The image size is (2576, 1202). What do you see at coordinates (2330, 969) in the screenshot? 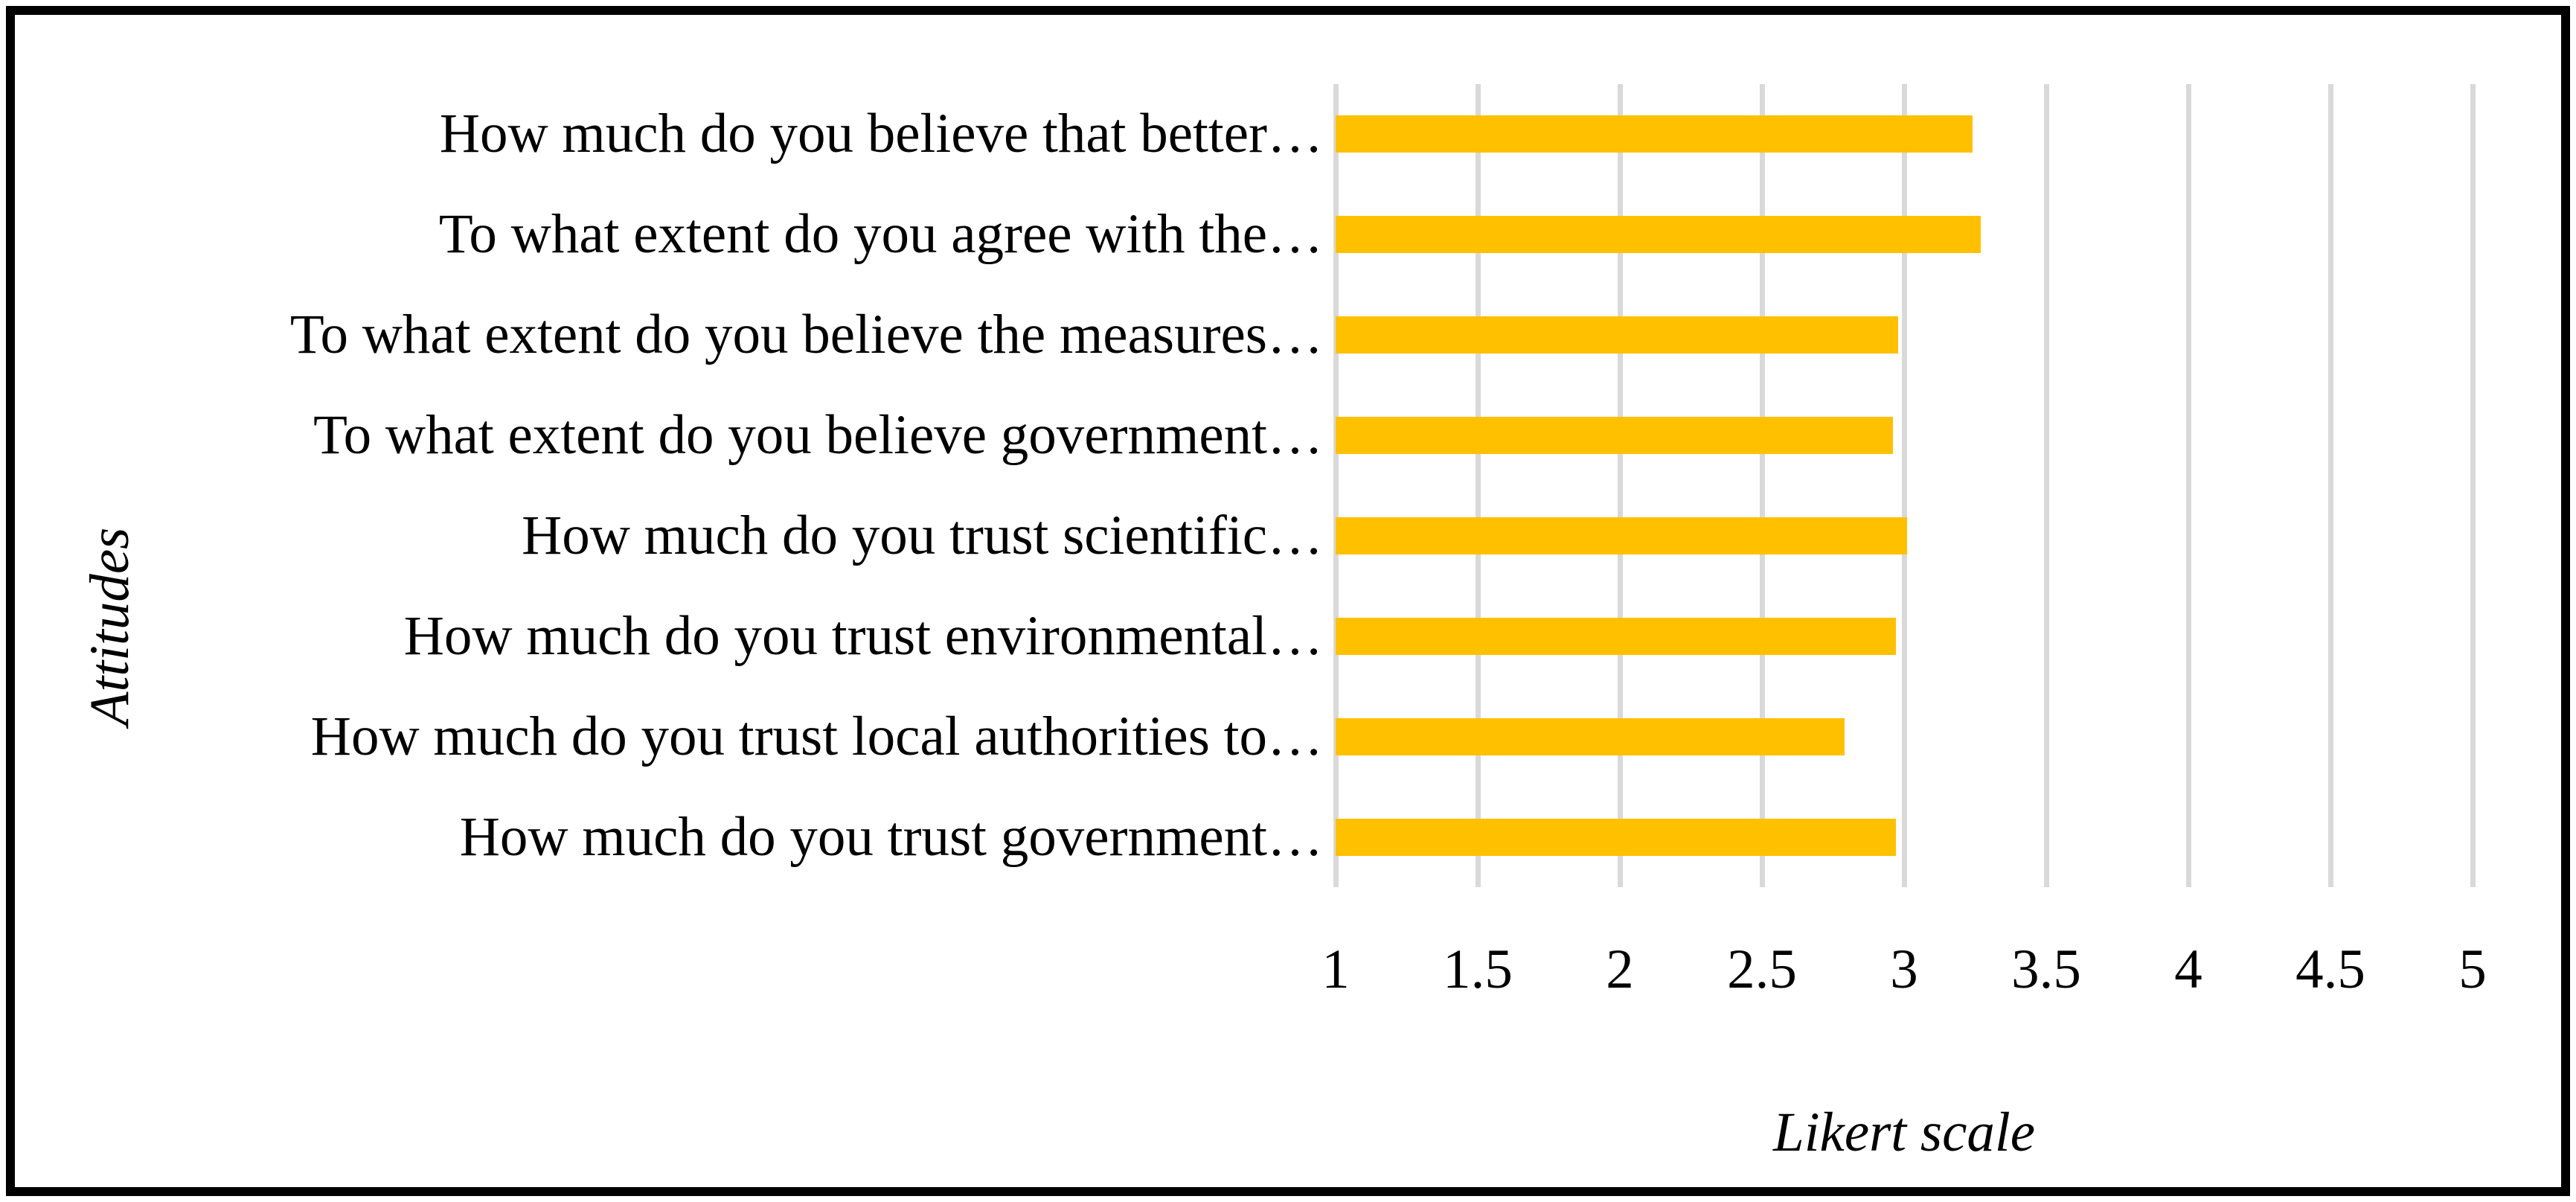
I see `x-tick-label: 4.5` at bounding box center [2330, 969].